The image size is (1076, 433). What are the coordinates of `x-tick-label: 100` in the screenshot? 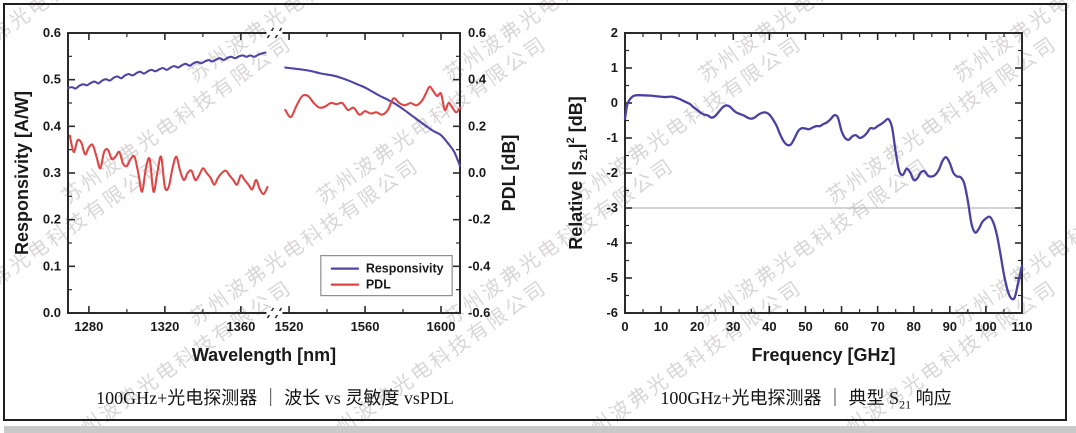 It's located at (986, 326).